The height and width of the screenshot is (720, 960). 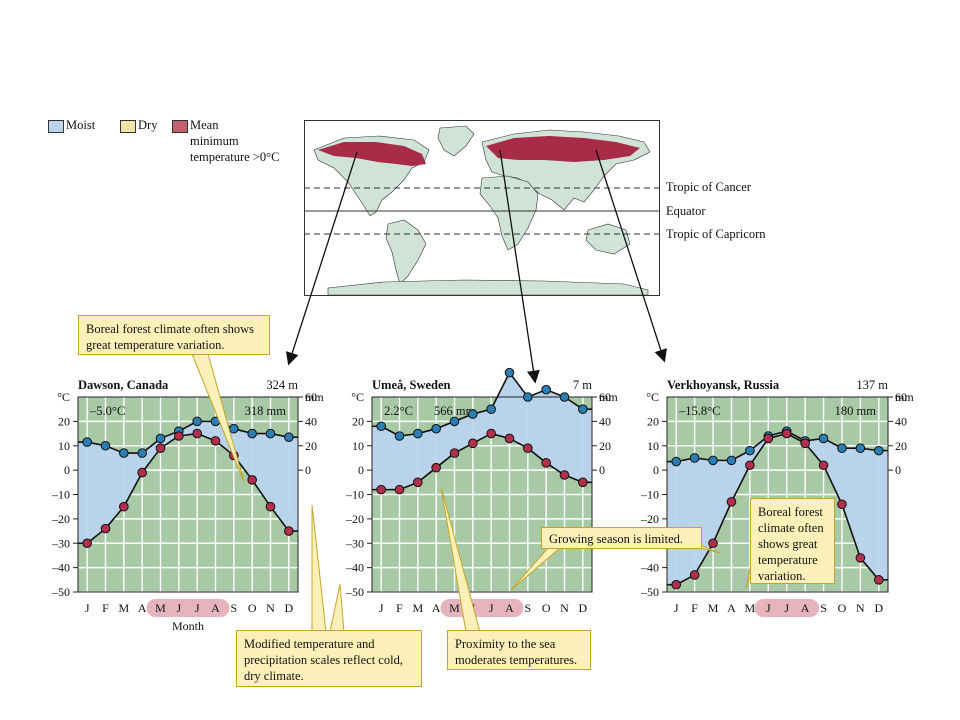 I want to click on chart-2-x-tick-label: M, so click(x=454, y=608).